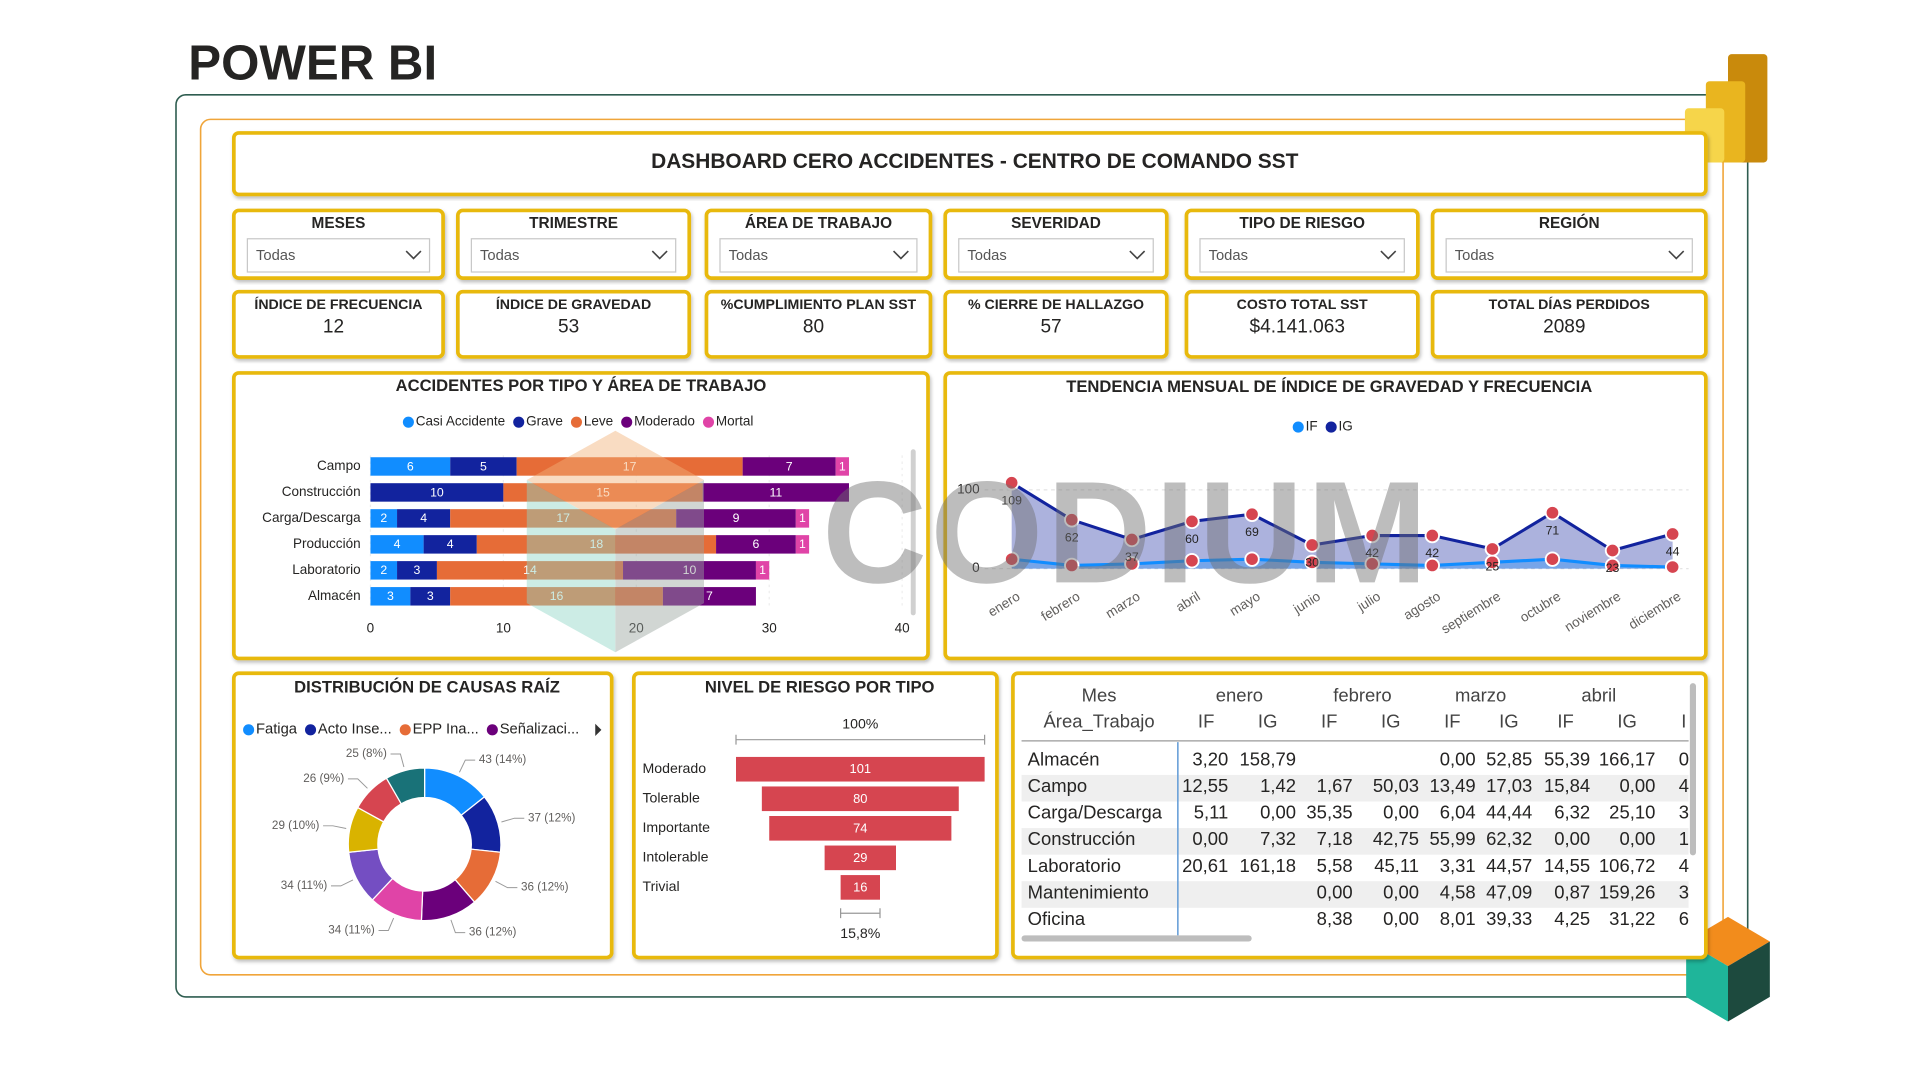 This screenshot has width=1920, height=1080. What do you see at coordinates (1239, 694) in the screenshot?
I see `month-header: enero` at bounding box center [1239, 694].